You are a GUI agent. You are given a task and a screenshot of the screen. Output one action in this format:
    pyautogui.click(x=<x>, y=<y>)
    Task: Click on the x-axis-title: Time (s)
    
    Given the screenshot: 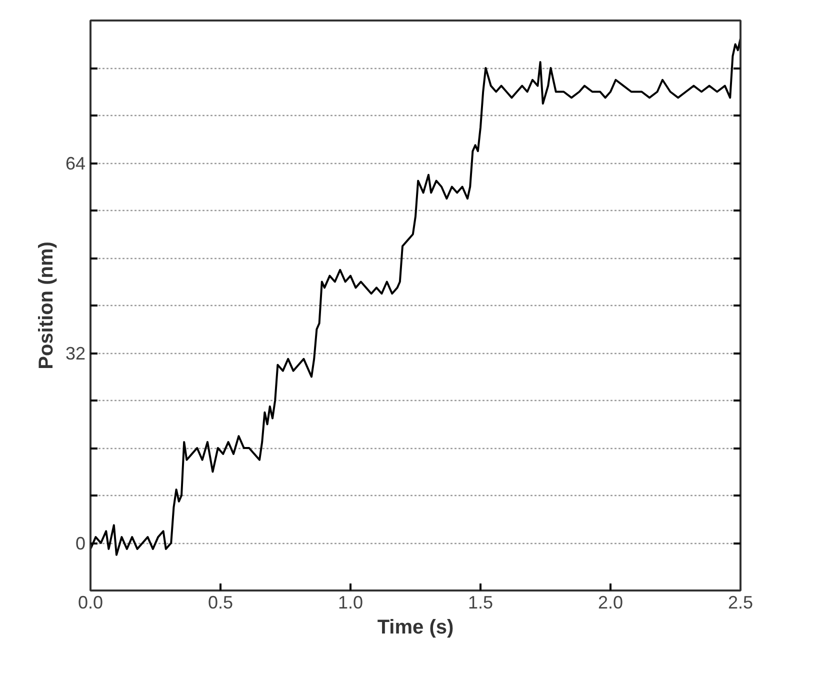 What is the action you would take?
    pyautogui.click(x=415, y=627)
    